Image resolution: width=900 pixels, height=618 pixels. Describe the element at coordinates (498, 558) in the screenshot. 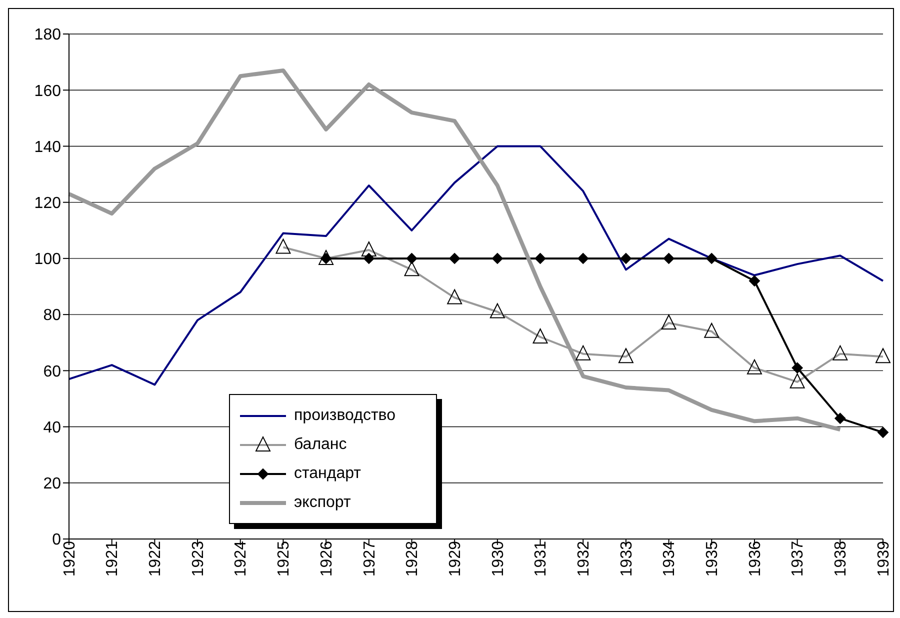

I see `x-tick-label: 1930` at that location.